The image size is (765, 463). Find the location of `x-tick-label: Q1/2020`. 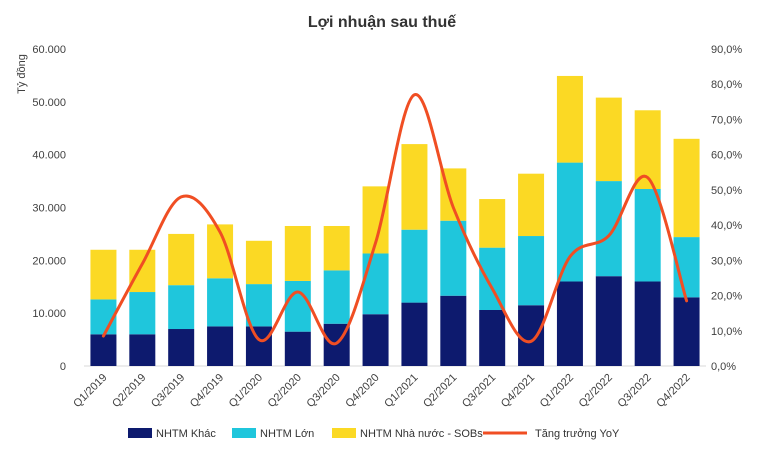

x-tick-label: Q1/2020 is located at coordinates (246, 391).